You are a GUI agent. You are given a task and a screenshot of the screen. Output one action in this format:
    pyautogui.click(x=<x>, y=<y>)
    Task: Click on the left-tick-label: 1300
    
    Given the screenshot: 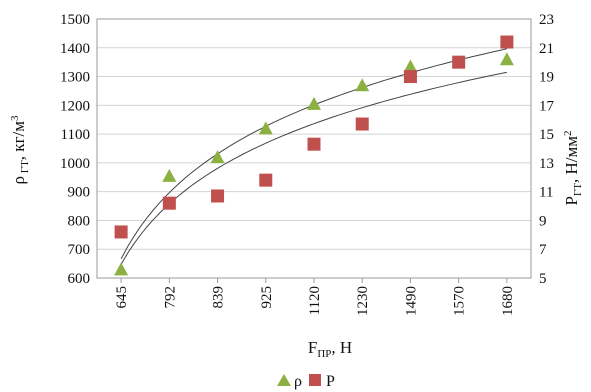 What is the action you would take?
    pyautogui.click(x=75, y=78)
    